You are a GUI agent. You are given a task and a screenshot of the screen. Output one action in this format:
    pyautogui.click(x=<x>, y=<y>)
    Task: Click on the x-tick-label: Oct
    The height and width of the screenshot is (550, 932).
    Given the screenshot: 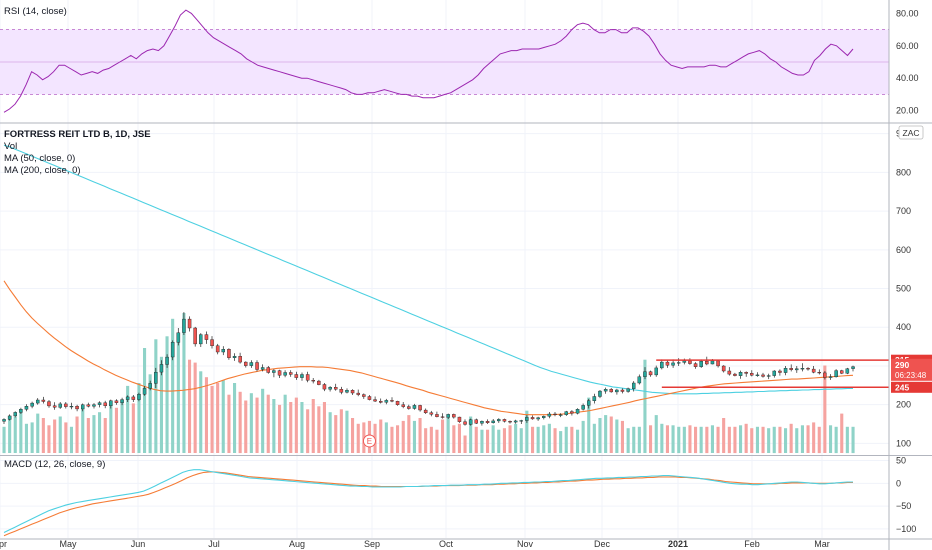 What is the action you would take?
    pyautogui.click(x=446, y=544)
    